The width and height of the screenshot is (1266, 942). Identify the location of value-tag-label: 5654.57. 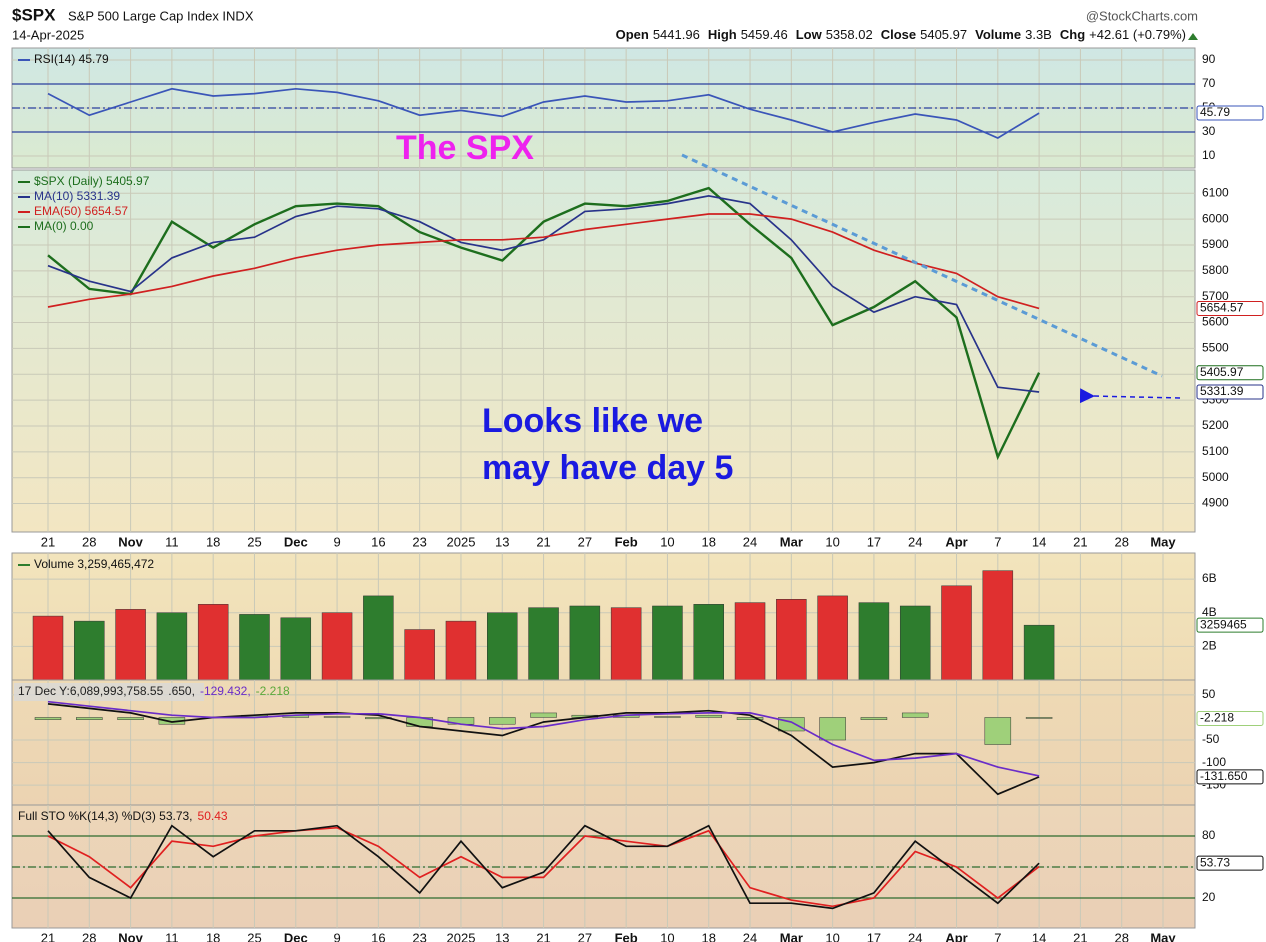
(1222, 308).